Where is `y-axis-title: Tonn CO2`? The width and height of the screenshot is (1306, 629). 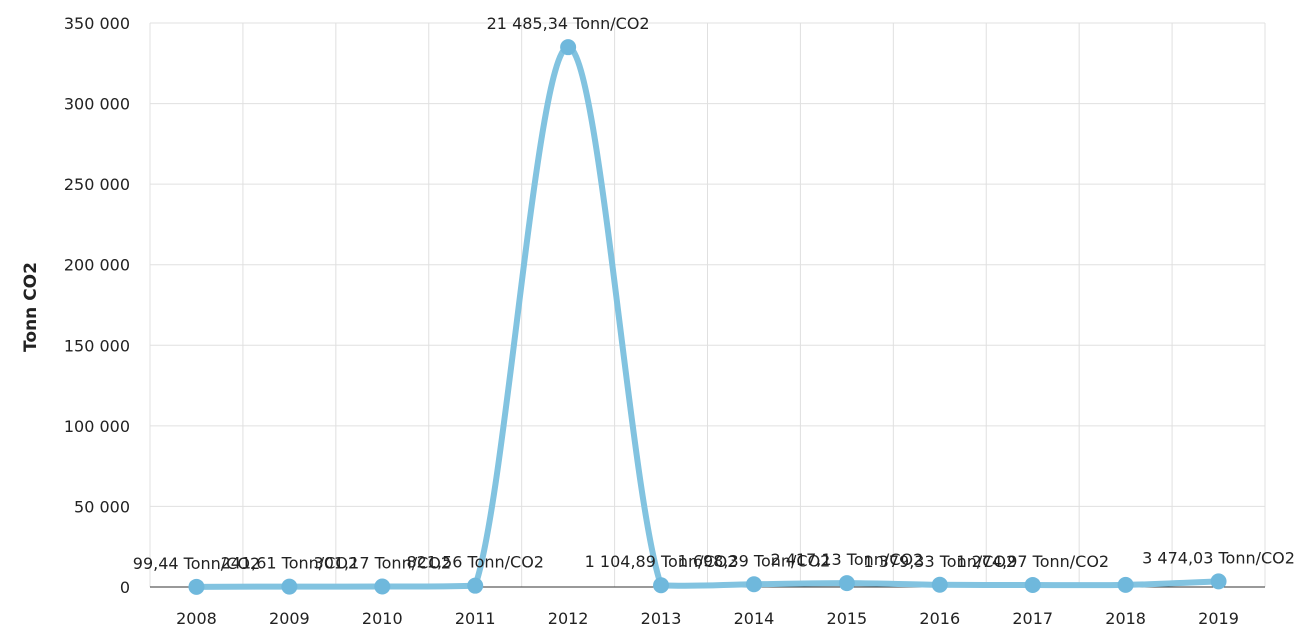
y-axis-title: Tonn CO2 is located at coordinates (31, 307).